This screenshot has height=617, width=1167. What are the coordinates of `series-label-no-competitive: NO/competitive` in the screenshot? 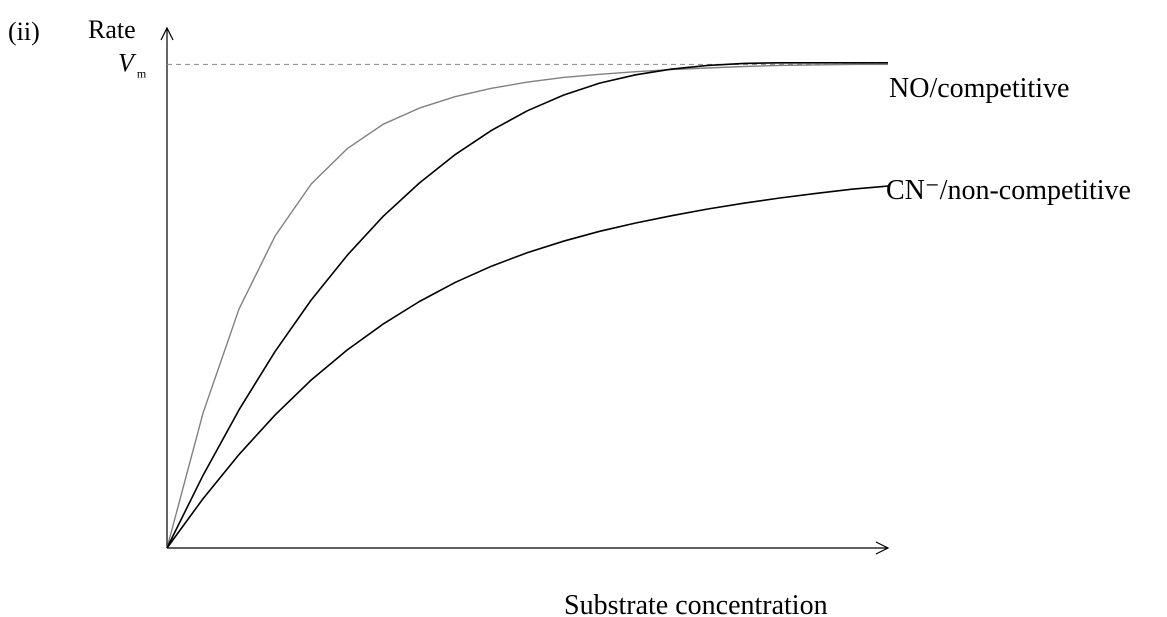 It's located at (979, 88).